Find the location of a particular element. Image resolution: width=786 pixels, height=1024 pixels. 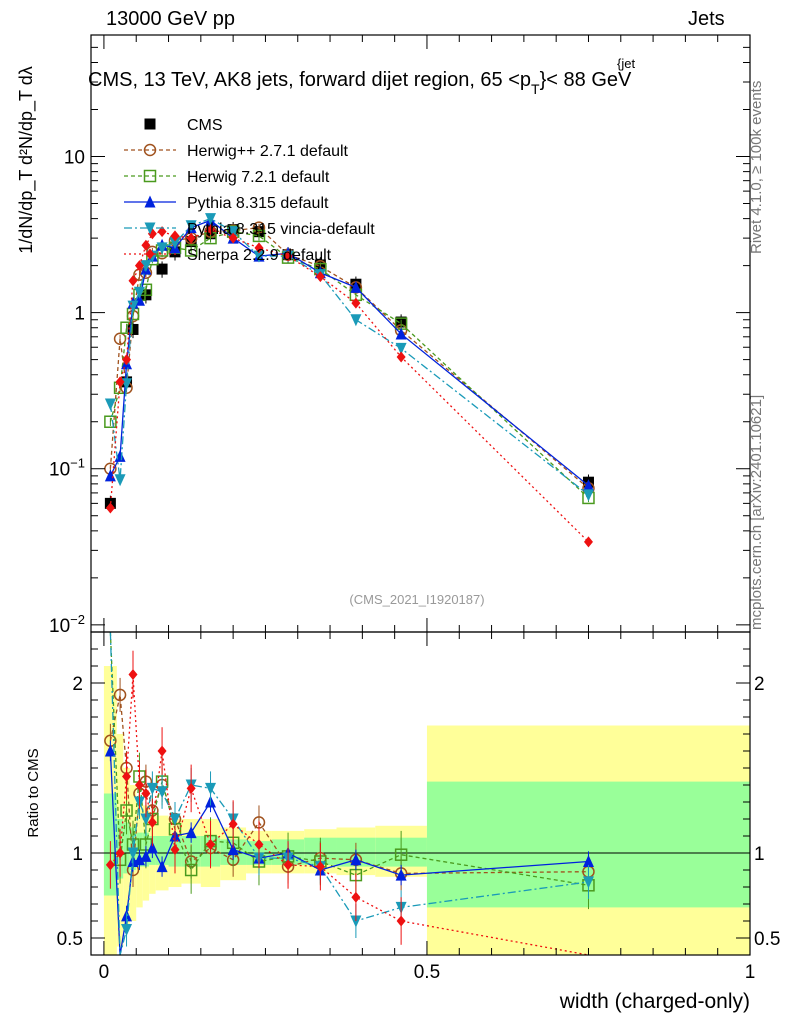

header-left-label: 13000 GeV pp is located at coordinates (170, 19).